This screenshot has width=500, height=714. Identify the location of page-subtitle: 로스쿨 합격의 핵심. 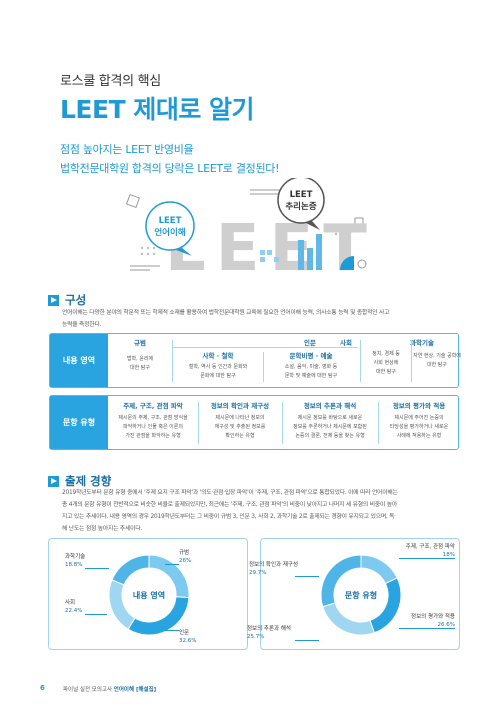
(110, 81).